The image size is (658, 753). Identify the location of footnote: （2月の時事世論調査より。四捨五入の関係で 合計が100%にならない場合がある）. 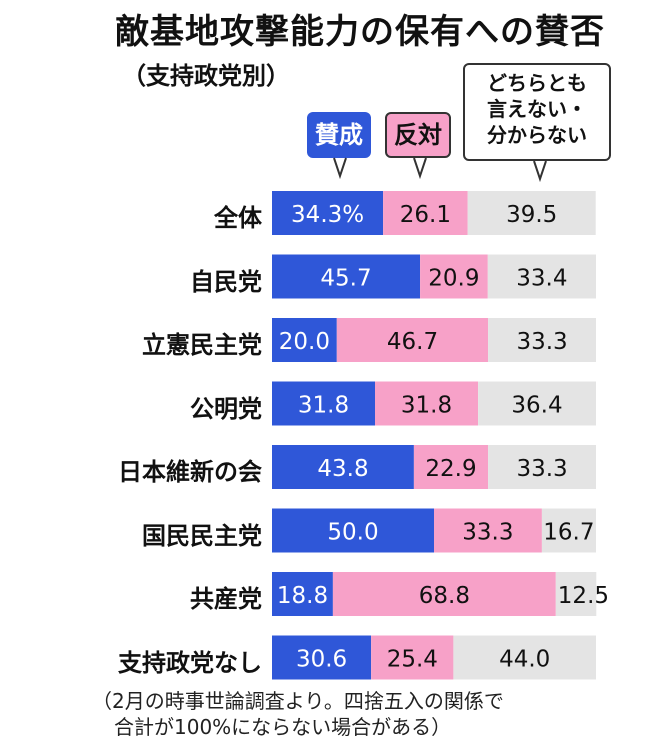
(298, 714).